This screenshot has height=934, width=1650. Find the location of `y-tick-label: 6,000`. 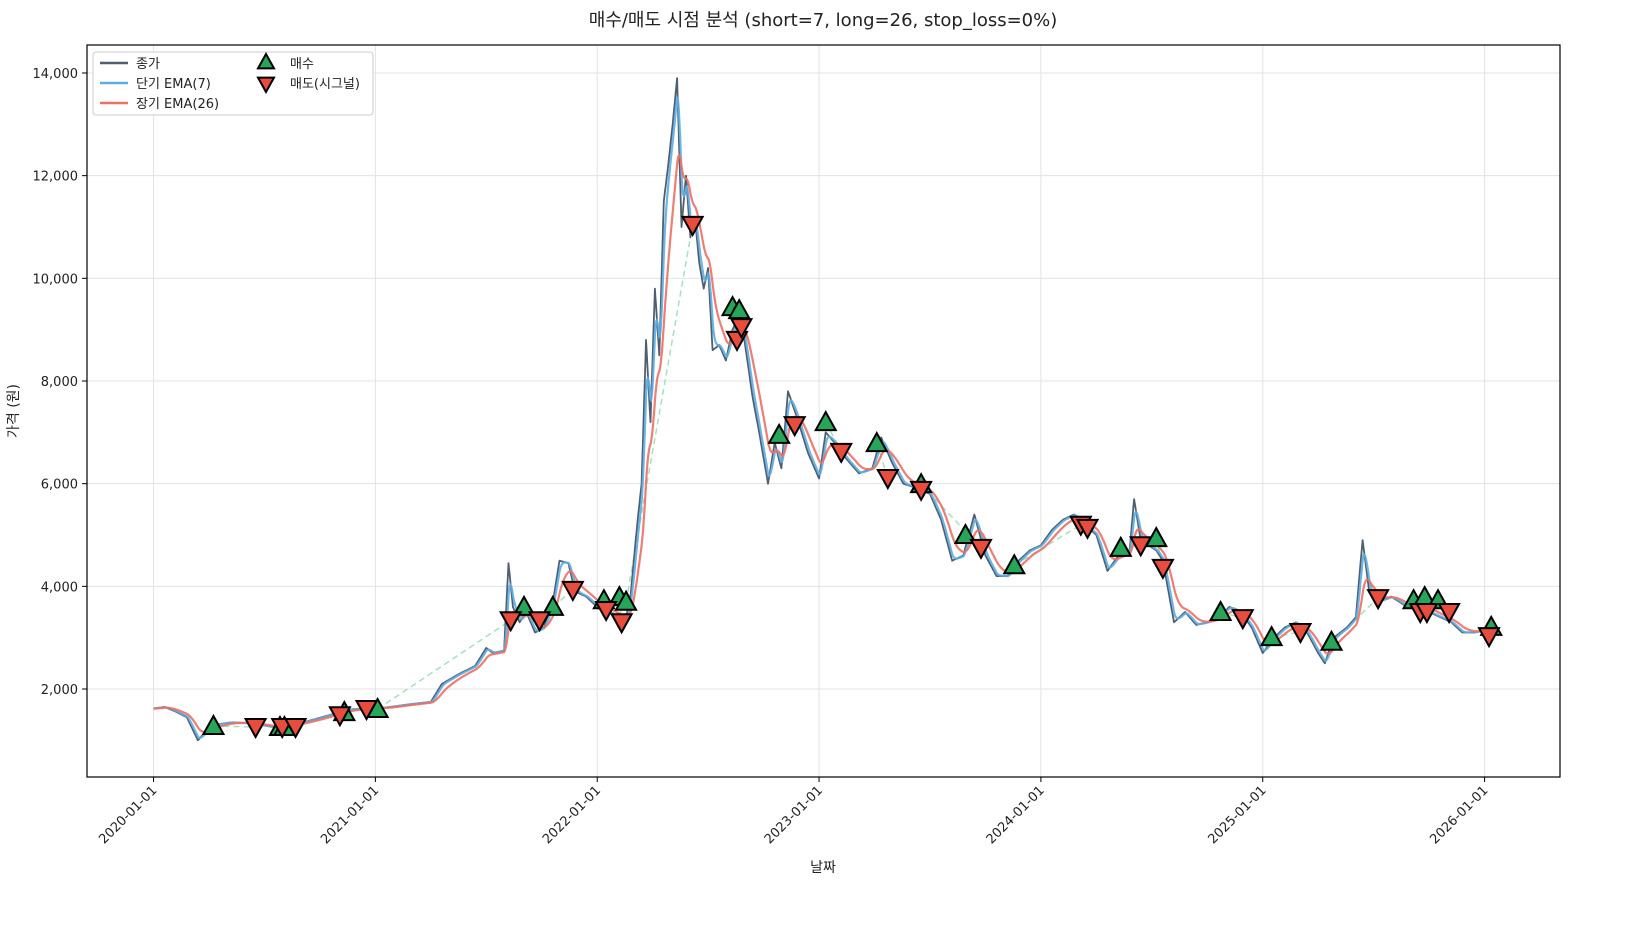

y-tick-label: 6,000 is located at coordinates (59, 485).